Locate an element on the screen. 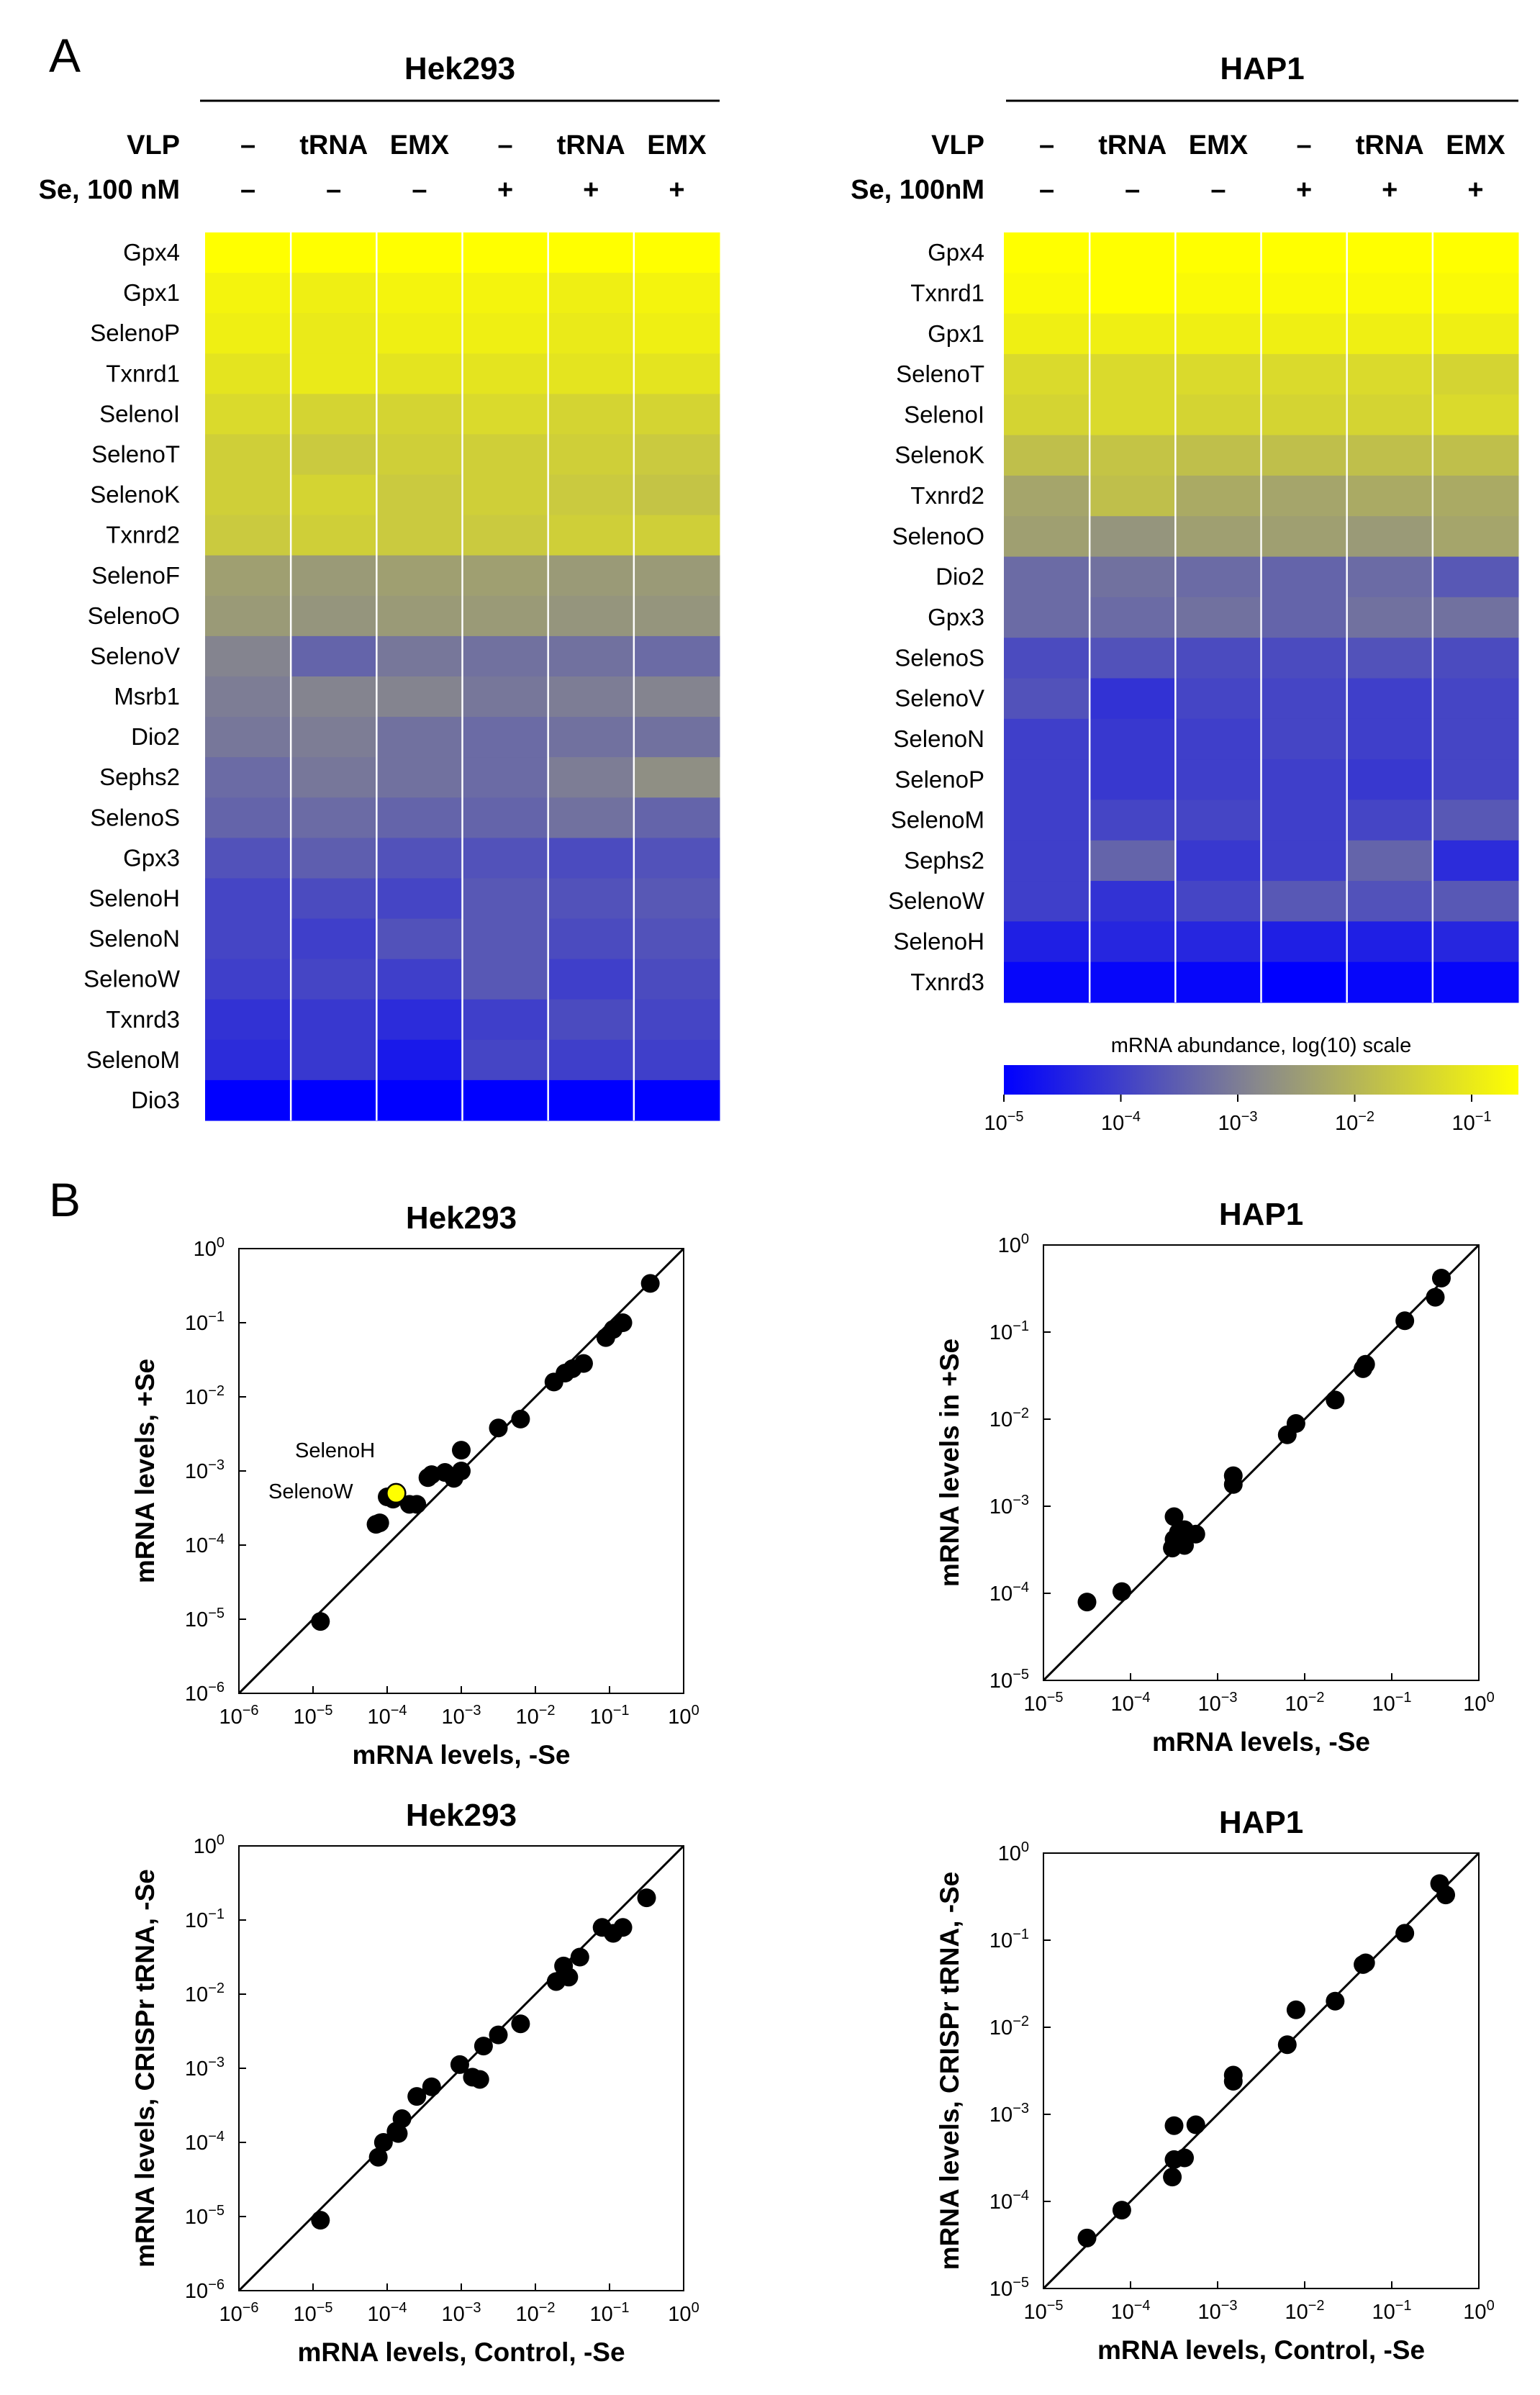 The height and width of the screenshot is (2395, 1540). gene-label: SelenoO is located at coordinates (938, 535).